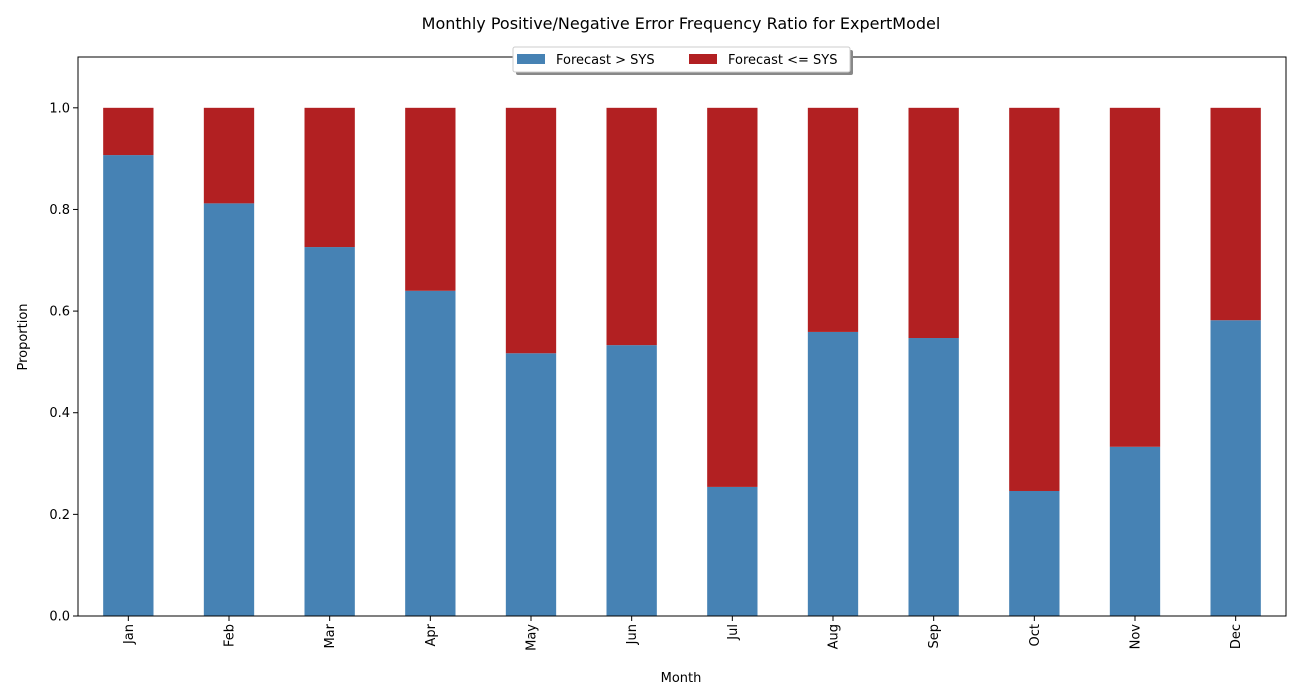 This screenshot has width=1300, height=700. Describe the element at coordinates (63, 363) in the screenshot. I see `y-axis: 0.0 0.2 0.4 0.6 0.8 1.0` at that location.